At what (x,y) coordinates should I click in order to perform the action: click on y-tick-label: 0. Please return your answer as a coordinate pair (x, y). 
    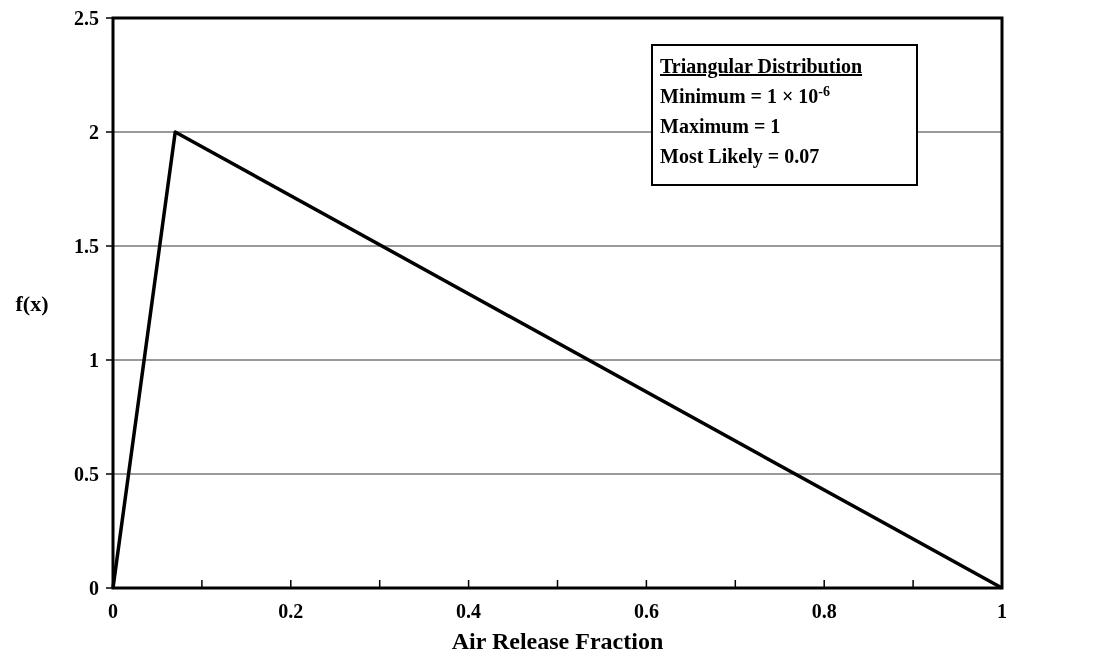
    Looking at the image, I should click on (94, 588).